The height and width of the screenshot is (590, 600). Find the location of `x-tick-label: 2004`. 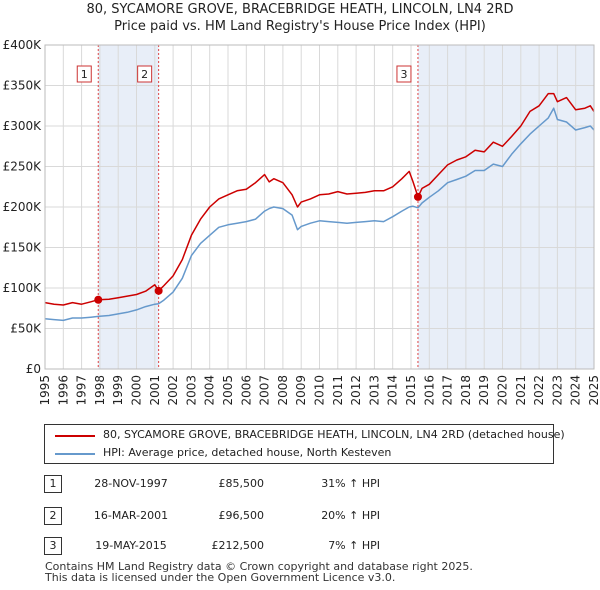

x-tick-label: 2004 is located at coordinates (210, 390).